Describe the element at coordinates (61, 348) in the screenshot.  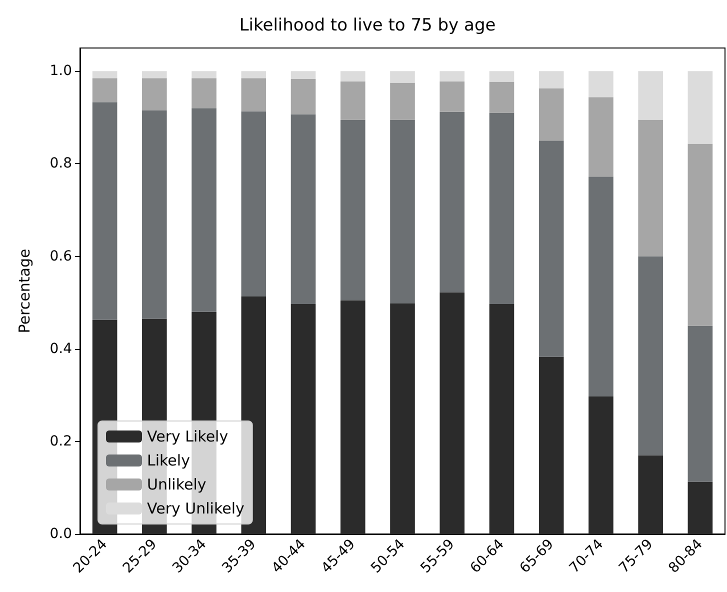
I see `y-tick-label: 0.4` at that location.